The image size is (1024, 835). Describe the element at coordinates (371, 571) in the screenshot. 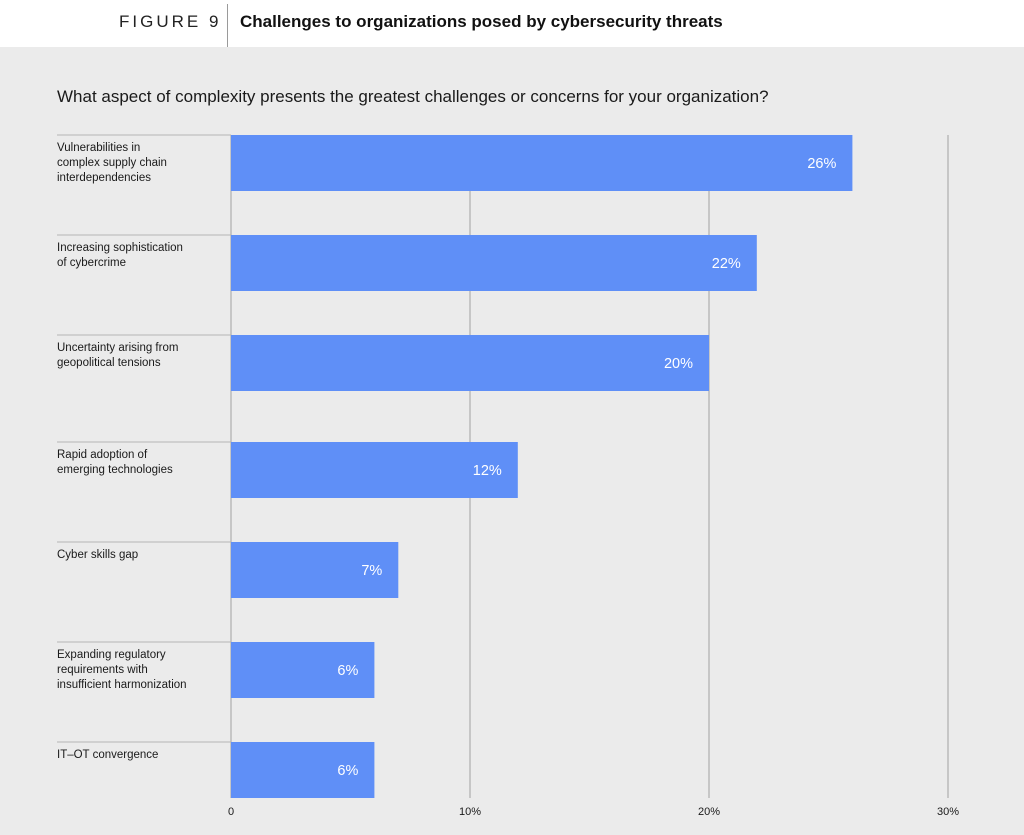

I see `bar-value-label: 7%` at that location.